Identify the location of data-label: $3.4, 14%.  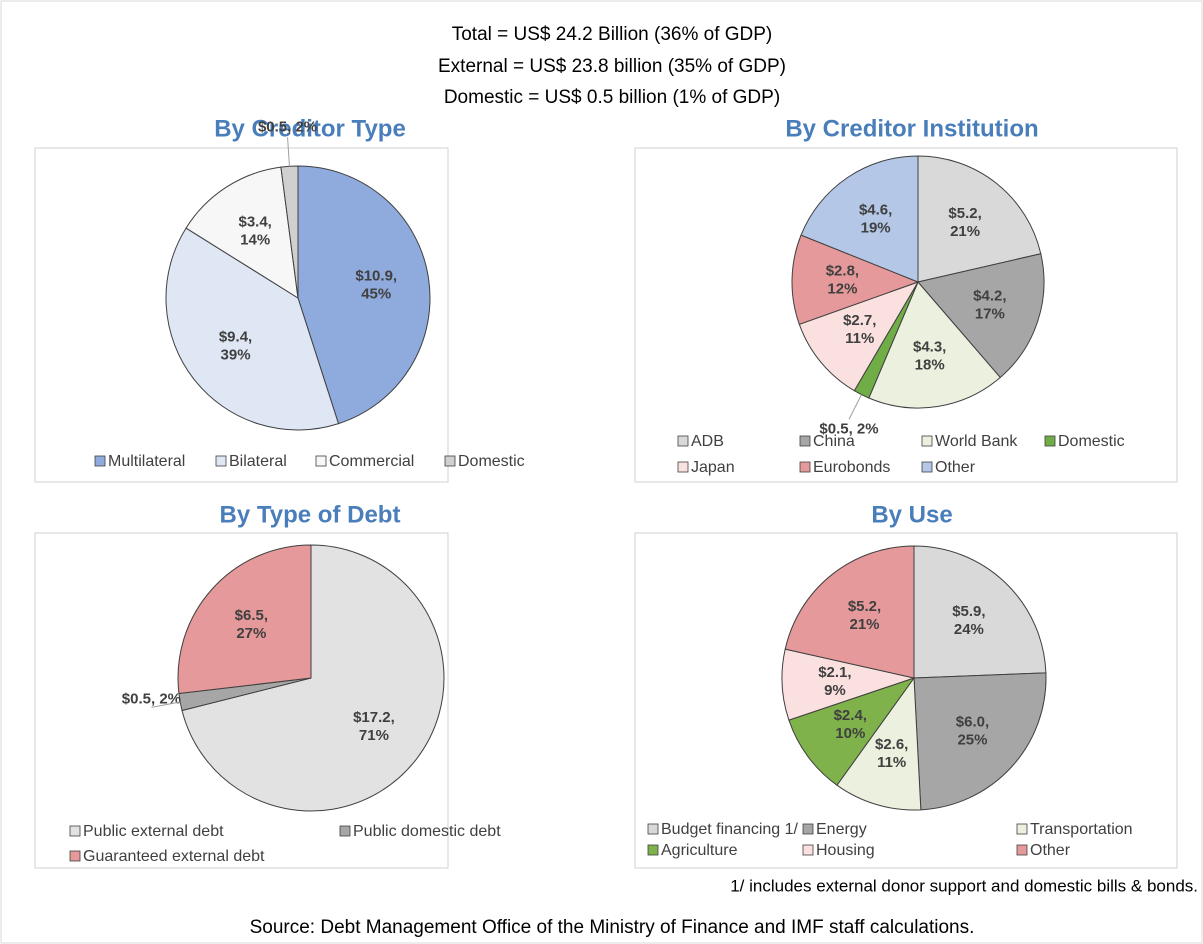
(254, 230).